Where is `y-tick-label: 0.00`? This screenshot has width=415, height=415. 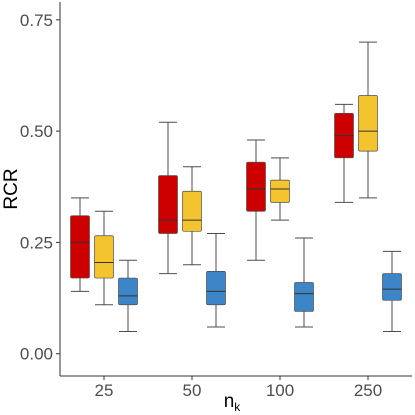 y-tick-label: 0.00 is located at coordinates (36, 354).